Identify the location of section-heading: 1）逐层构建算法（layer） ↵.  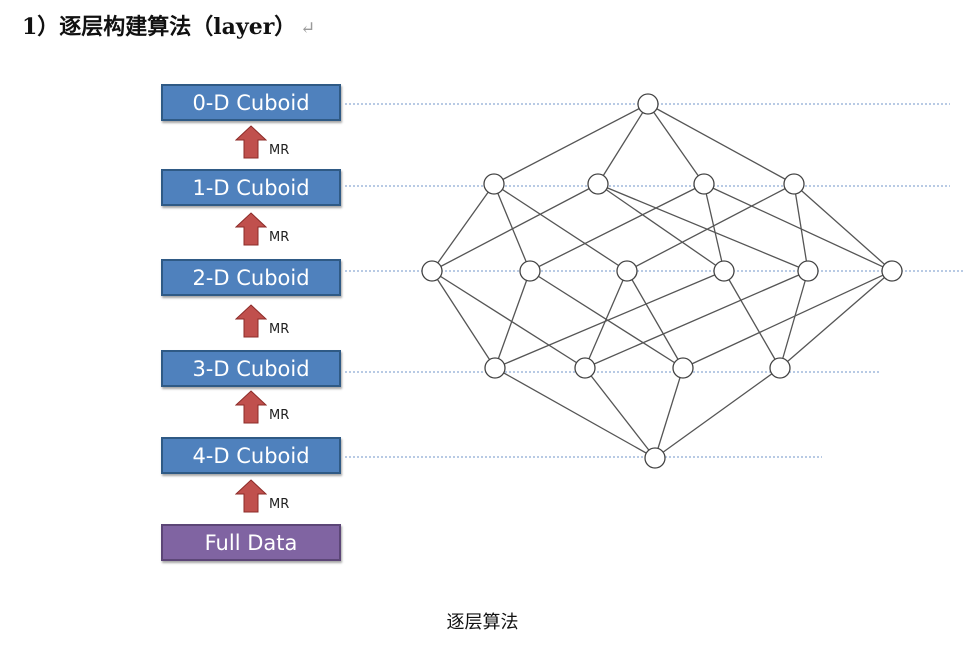
(168, 25).